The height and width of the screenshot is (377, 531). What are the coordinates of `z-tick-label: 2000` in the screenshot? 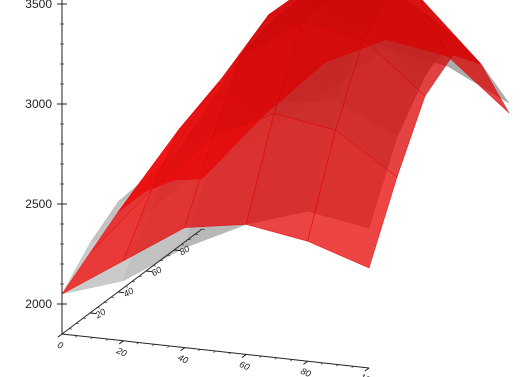 It's located at (38, 304).